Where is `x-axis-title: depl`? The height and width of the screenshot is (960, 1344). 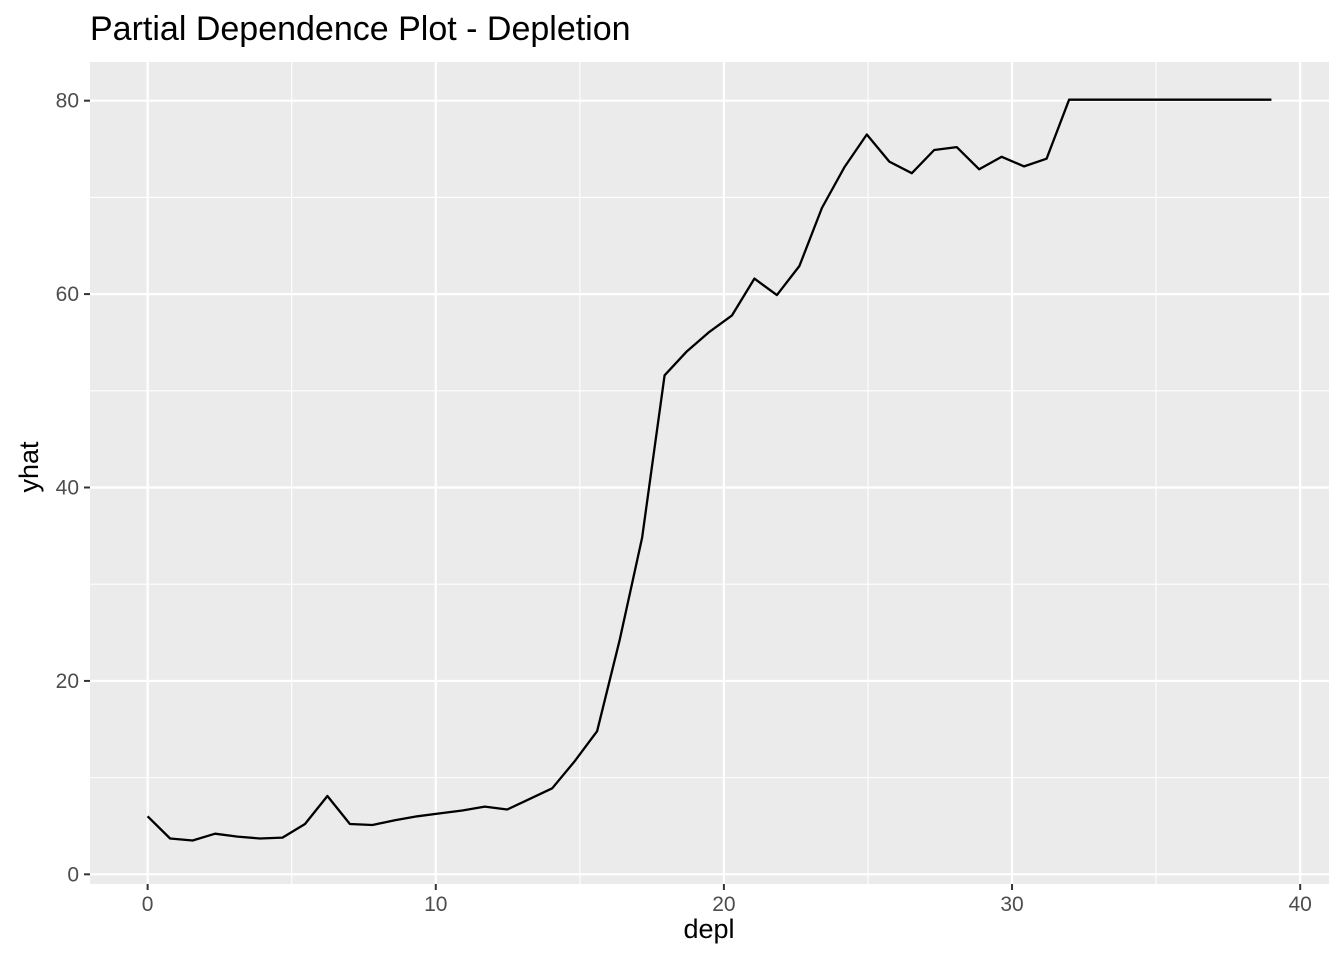
x-axis-title: depl is located at coordinates (708, 929).